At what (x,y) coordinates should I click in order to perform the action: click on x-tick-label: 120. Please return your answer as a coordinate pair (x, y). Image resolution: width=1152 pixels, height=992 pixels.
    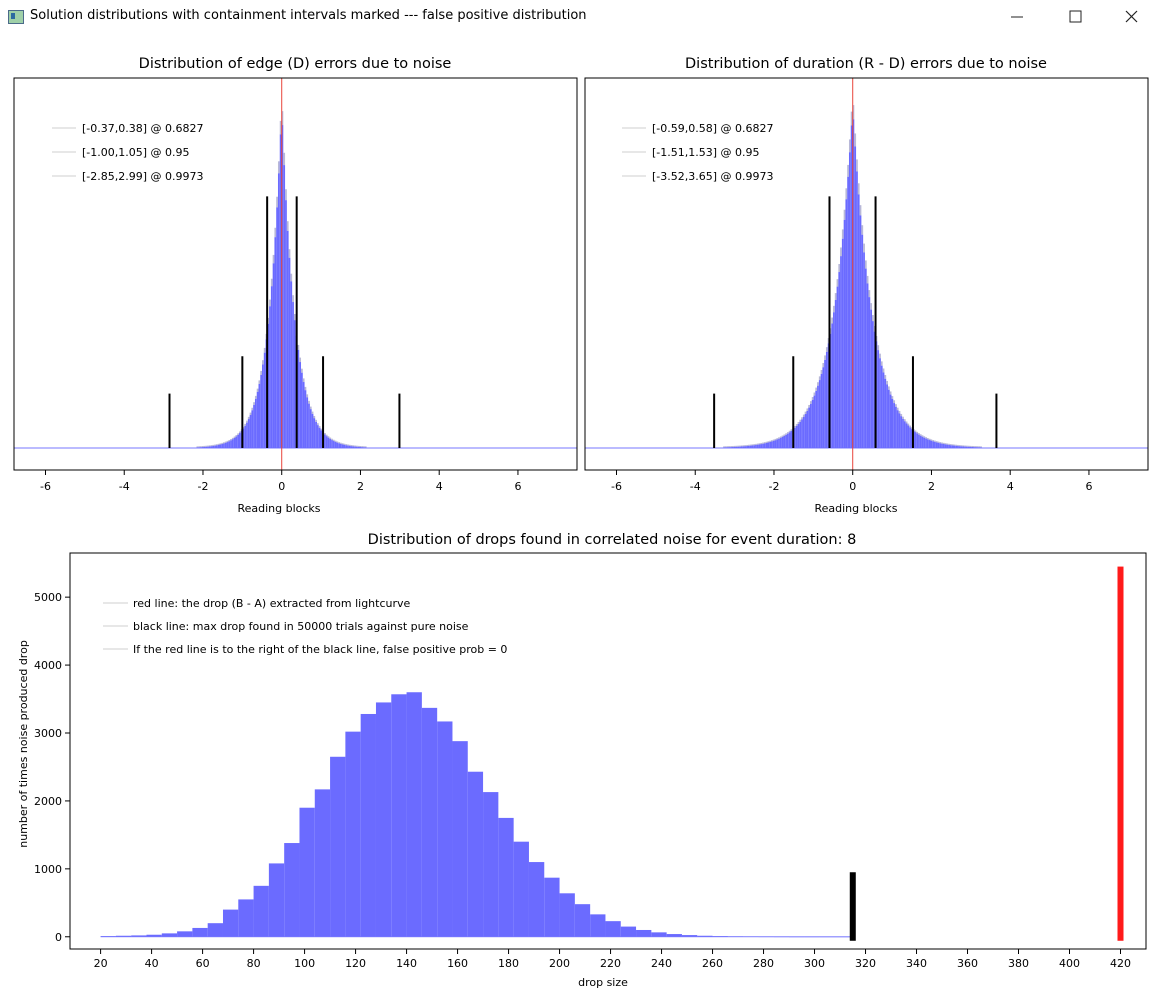
    Looking at the image, I should click on (355, 963).